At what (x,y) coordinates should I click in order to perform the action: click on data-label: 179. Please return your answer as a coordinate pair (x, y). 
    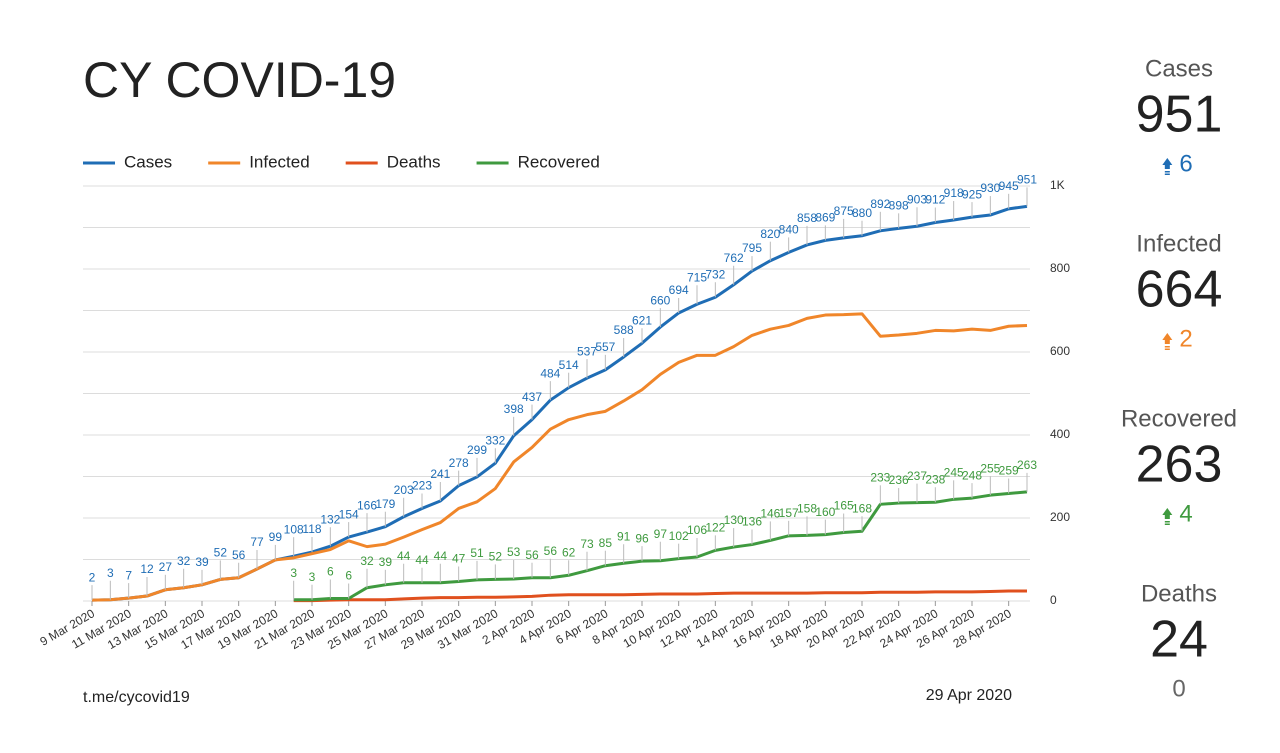
    Looking at the image, I should click on (385, 504).